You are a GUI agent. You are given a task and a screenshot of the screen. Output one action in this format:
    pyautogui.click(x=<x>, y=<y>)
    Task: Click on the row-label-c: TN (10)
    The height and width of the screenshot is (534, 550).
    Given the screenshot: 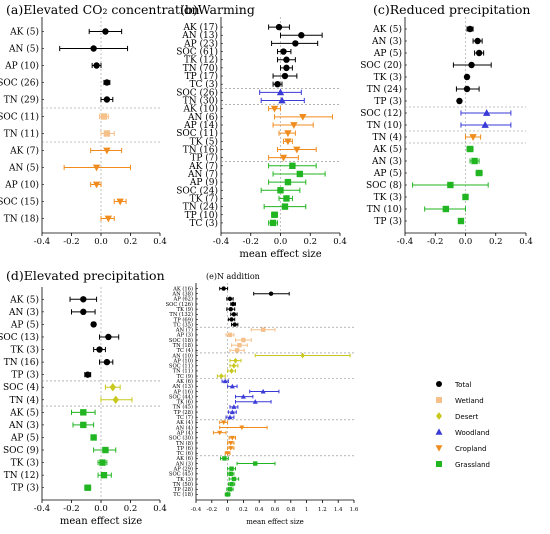 What is the action you would take?
    pyautogui.click(x=384, y=125)
    